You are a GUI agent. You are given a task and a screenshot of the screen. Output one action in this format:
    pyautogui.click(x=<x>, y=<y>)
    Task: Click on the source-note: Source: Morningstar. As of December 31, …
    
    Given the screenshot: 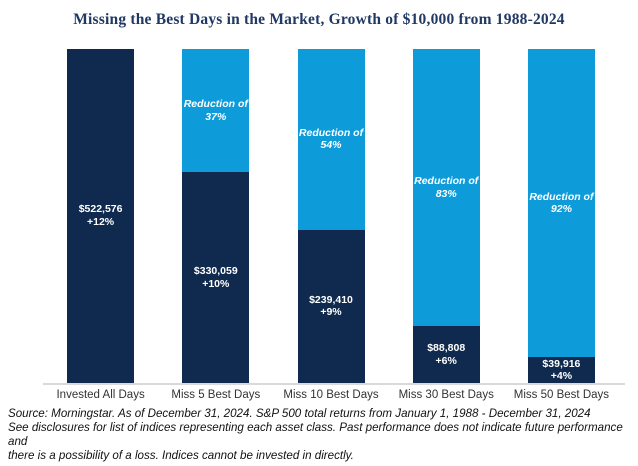 What is the action you would take?
    pyautogui.click(x=321, y=435)
    